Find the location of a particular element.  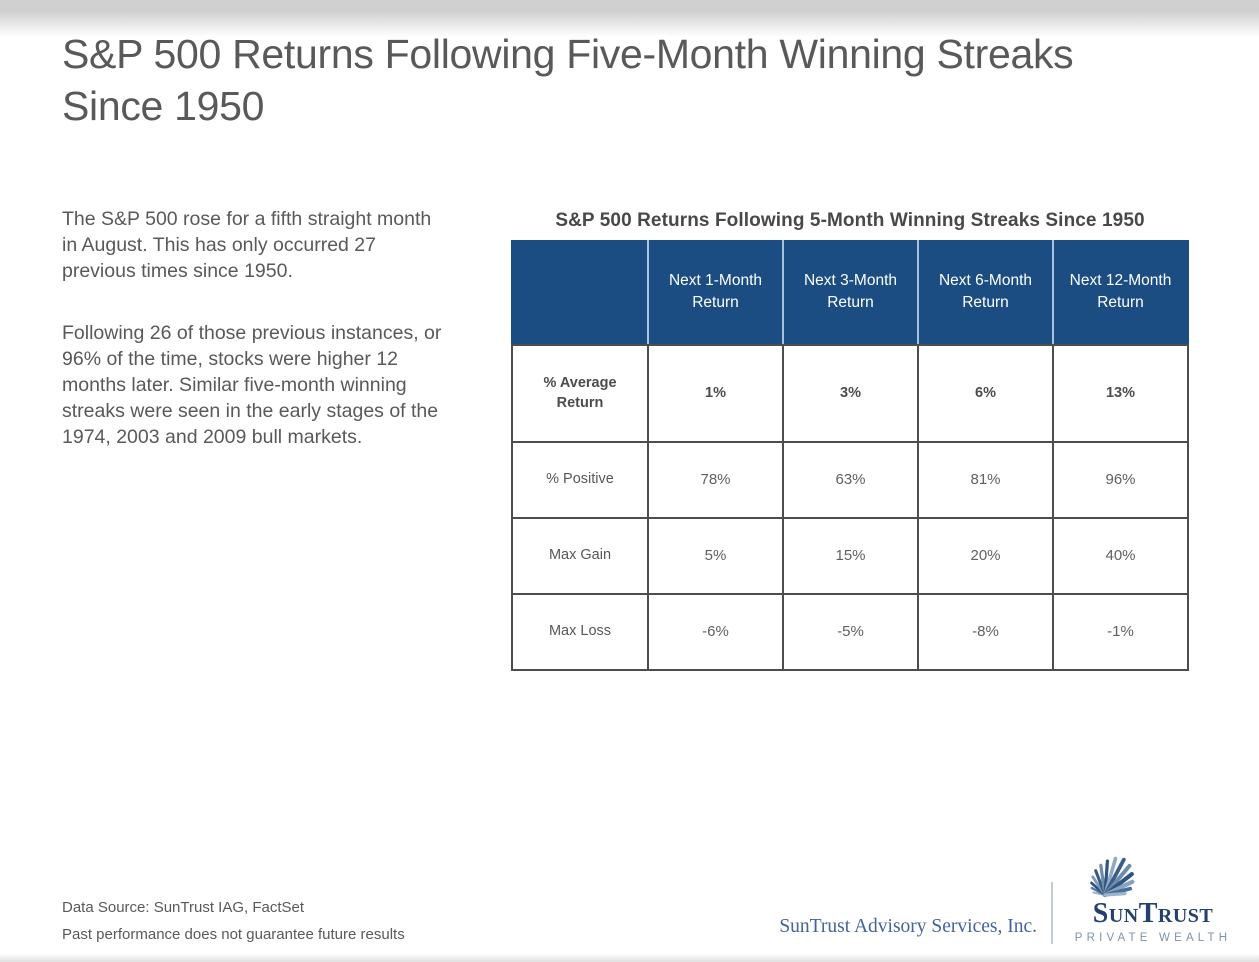

footer-brand-block: SunTrust Advisory Services, Inc. is located at coordinates (1010, 900).